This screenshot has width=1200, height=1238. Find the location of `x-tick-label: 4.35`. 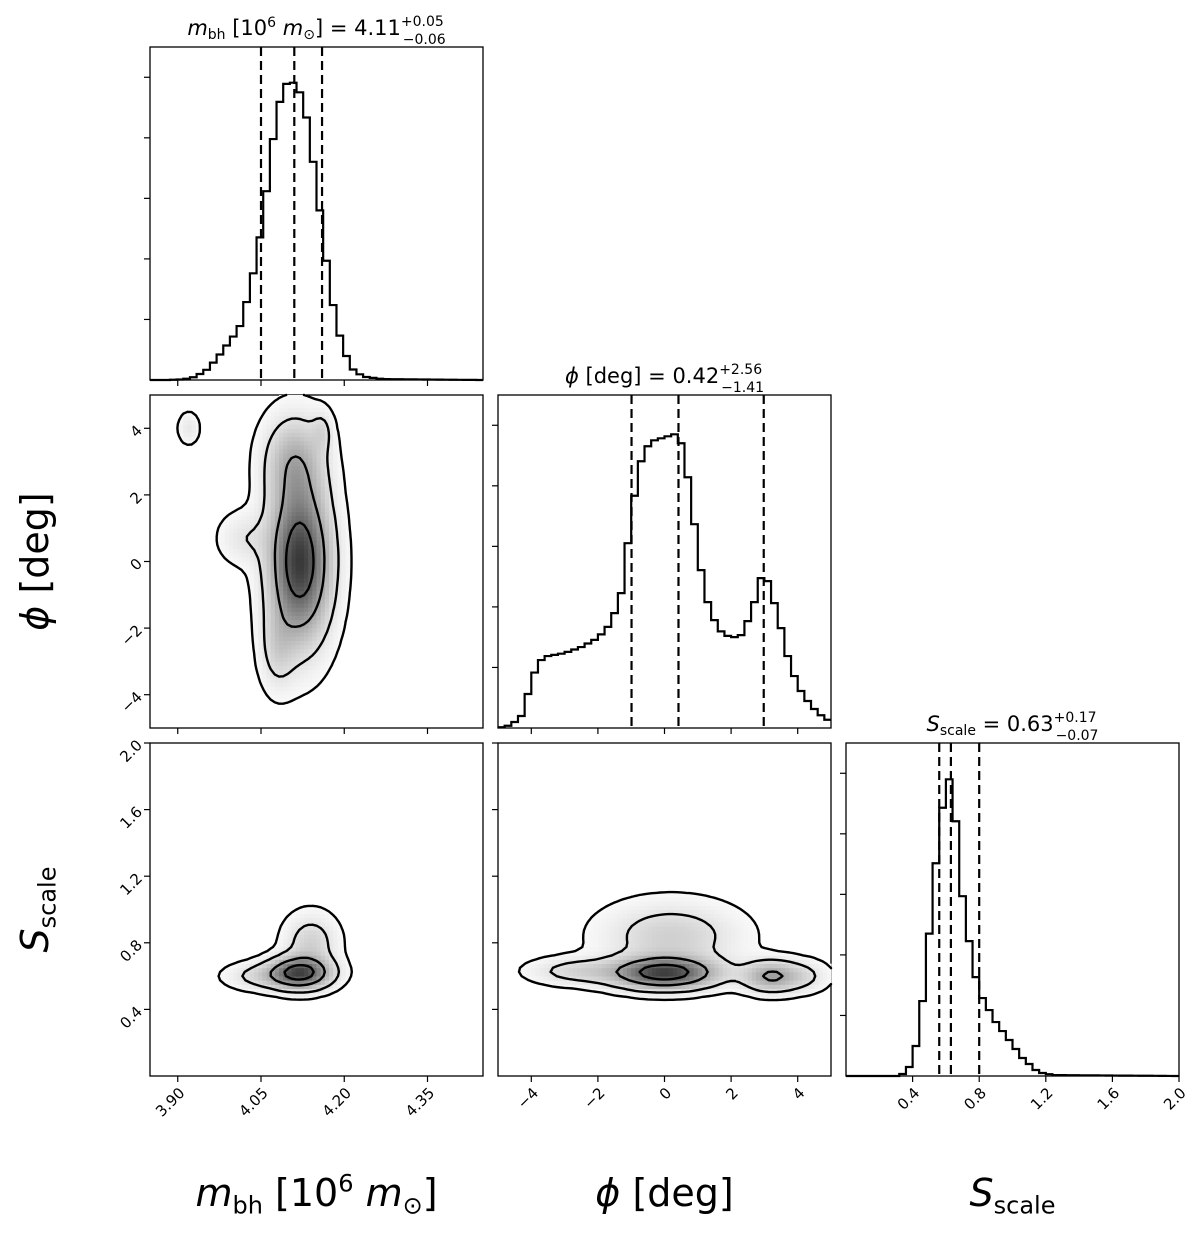

x-tick-label: 4.35 is located at coordinates (420, 1102).